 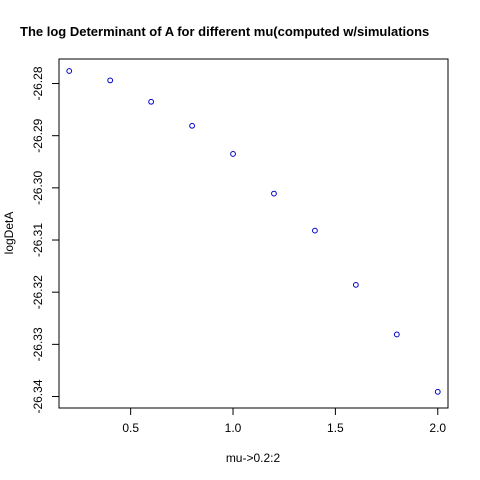 I want to click on x-tick-label: 1.5, so click(x=335, y=428).